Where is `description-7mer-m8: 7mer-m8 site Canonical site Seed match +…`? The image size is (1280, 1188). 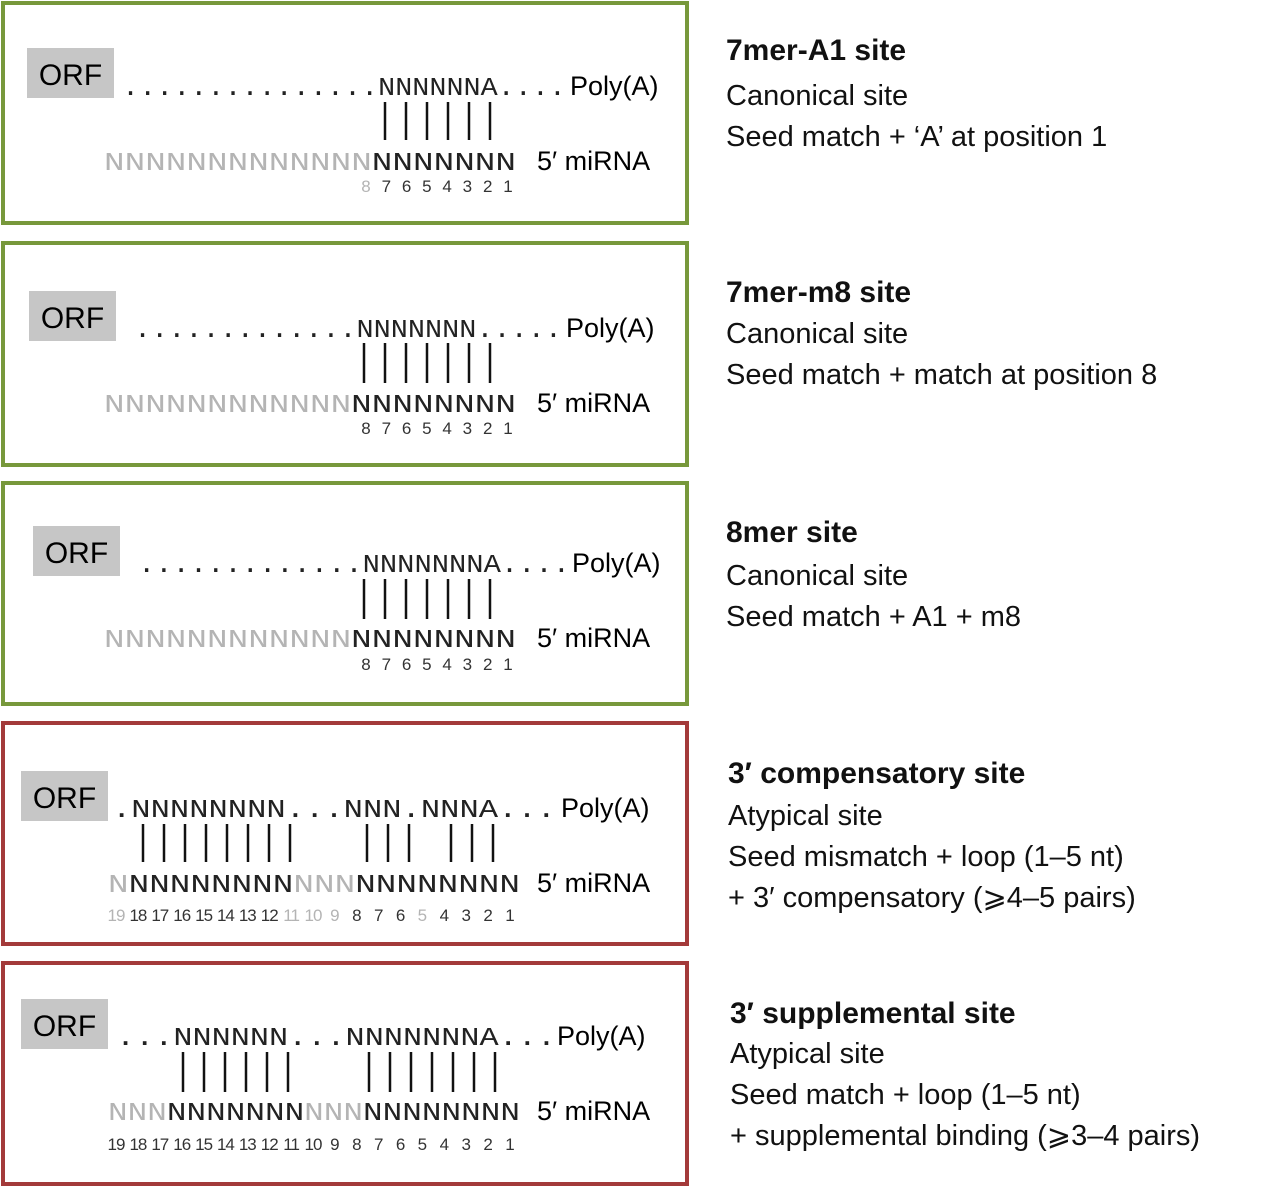
description-7mer-m8: 7mer-m8 site Canonical site Seed match +… is located at coordinates (941, 336).